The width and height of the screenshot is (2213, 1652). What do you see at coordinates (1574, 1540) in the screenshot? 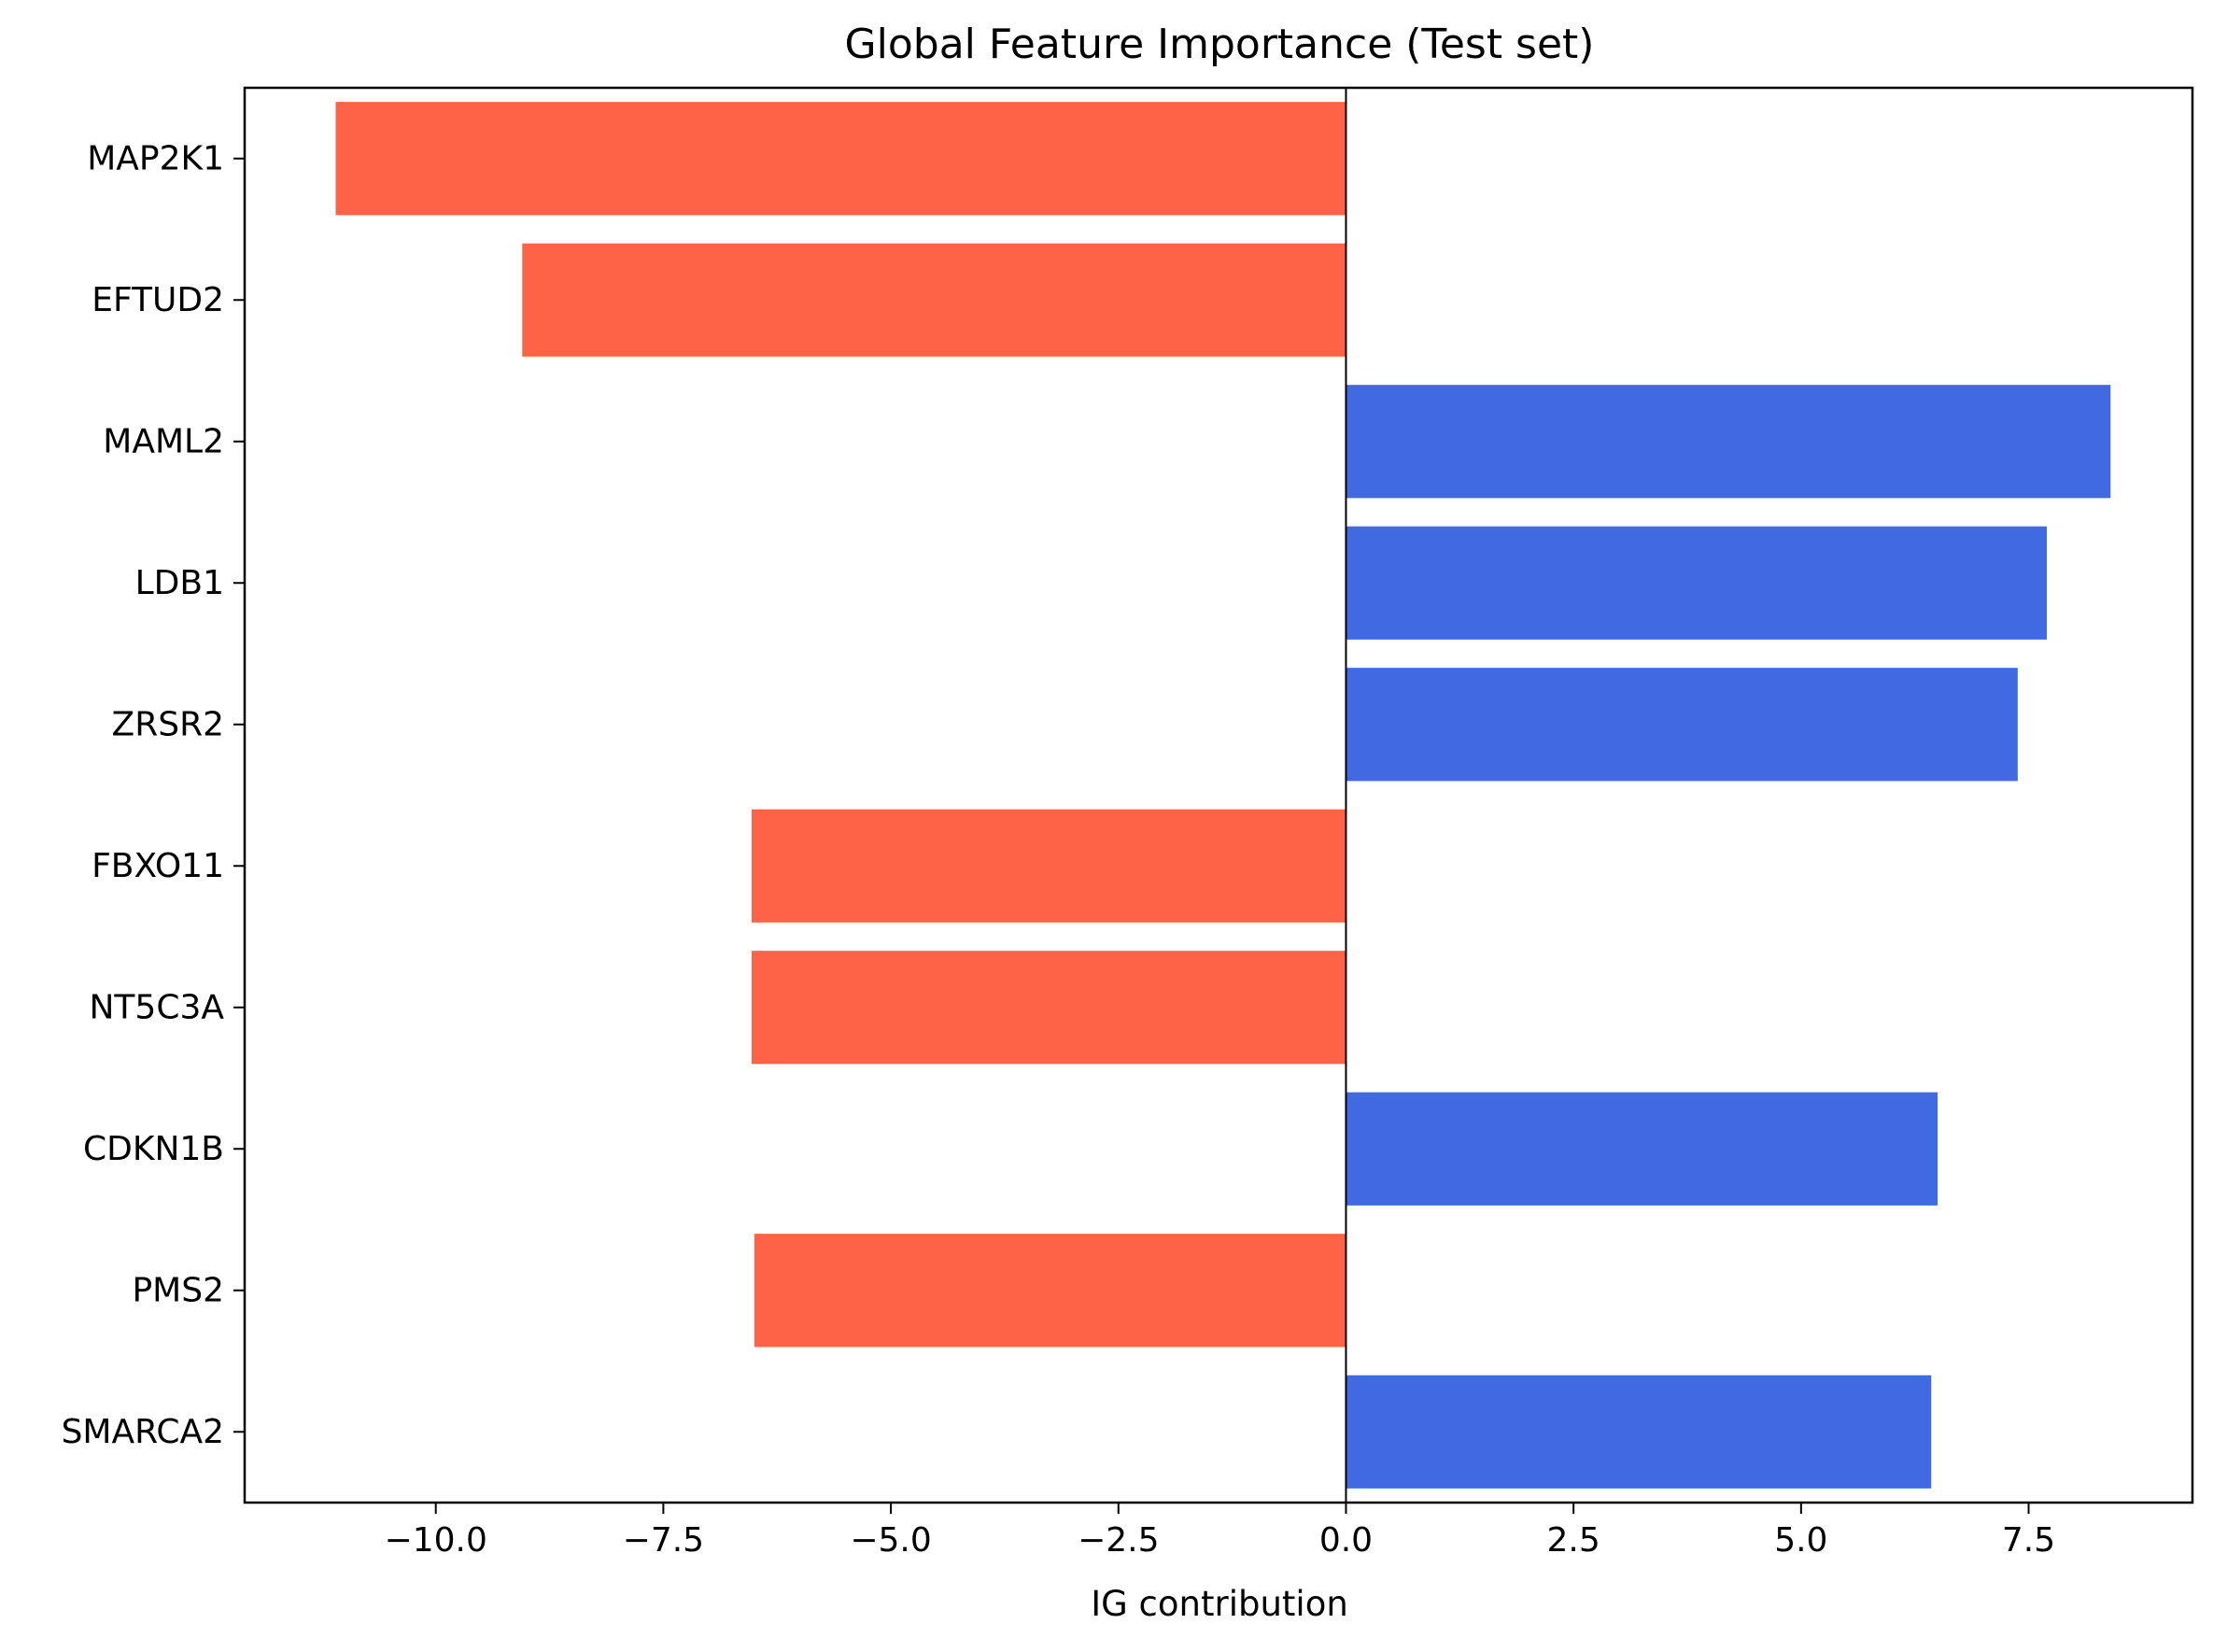
I see `x-tick-label: 2.5` at bounding box center [1574, 1540].